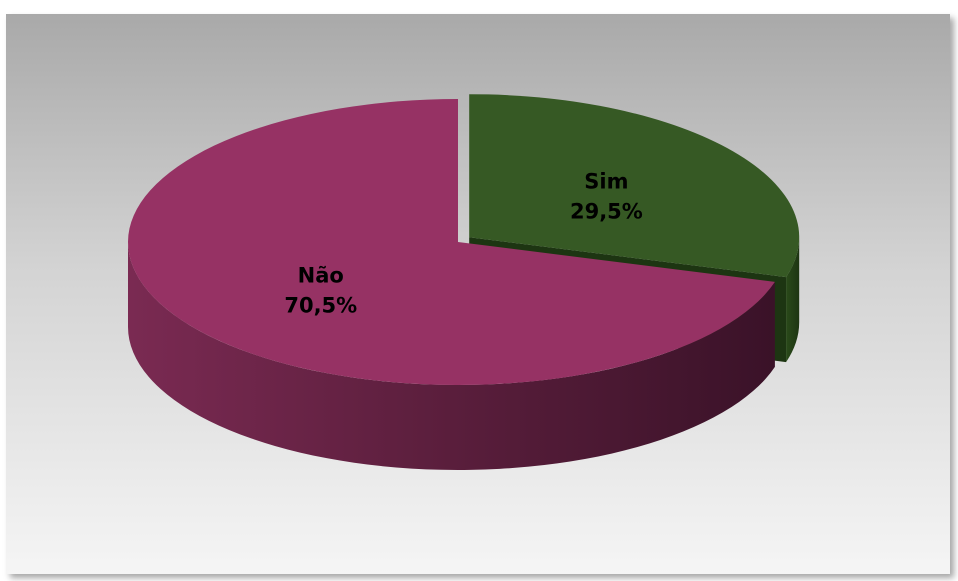 Image resolution: width=958 pixels, height=581 pixels. I want to click on slice-label-n-o: Não, so click(321, 276).